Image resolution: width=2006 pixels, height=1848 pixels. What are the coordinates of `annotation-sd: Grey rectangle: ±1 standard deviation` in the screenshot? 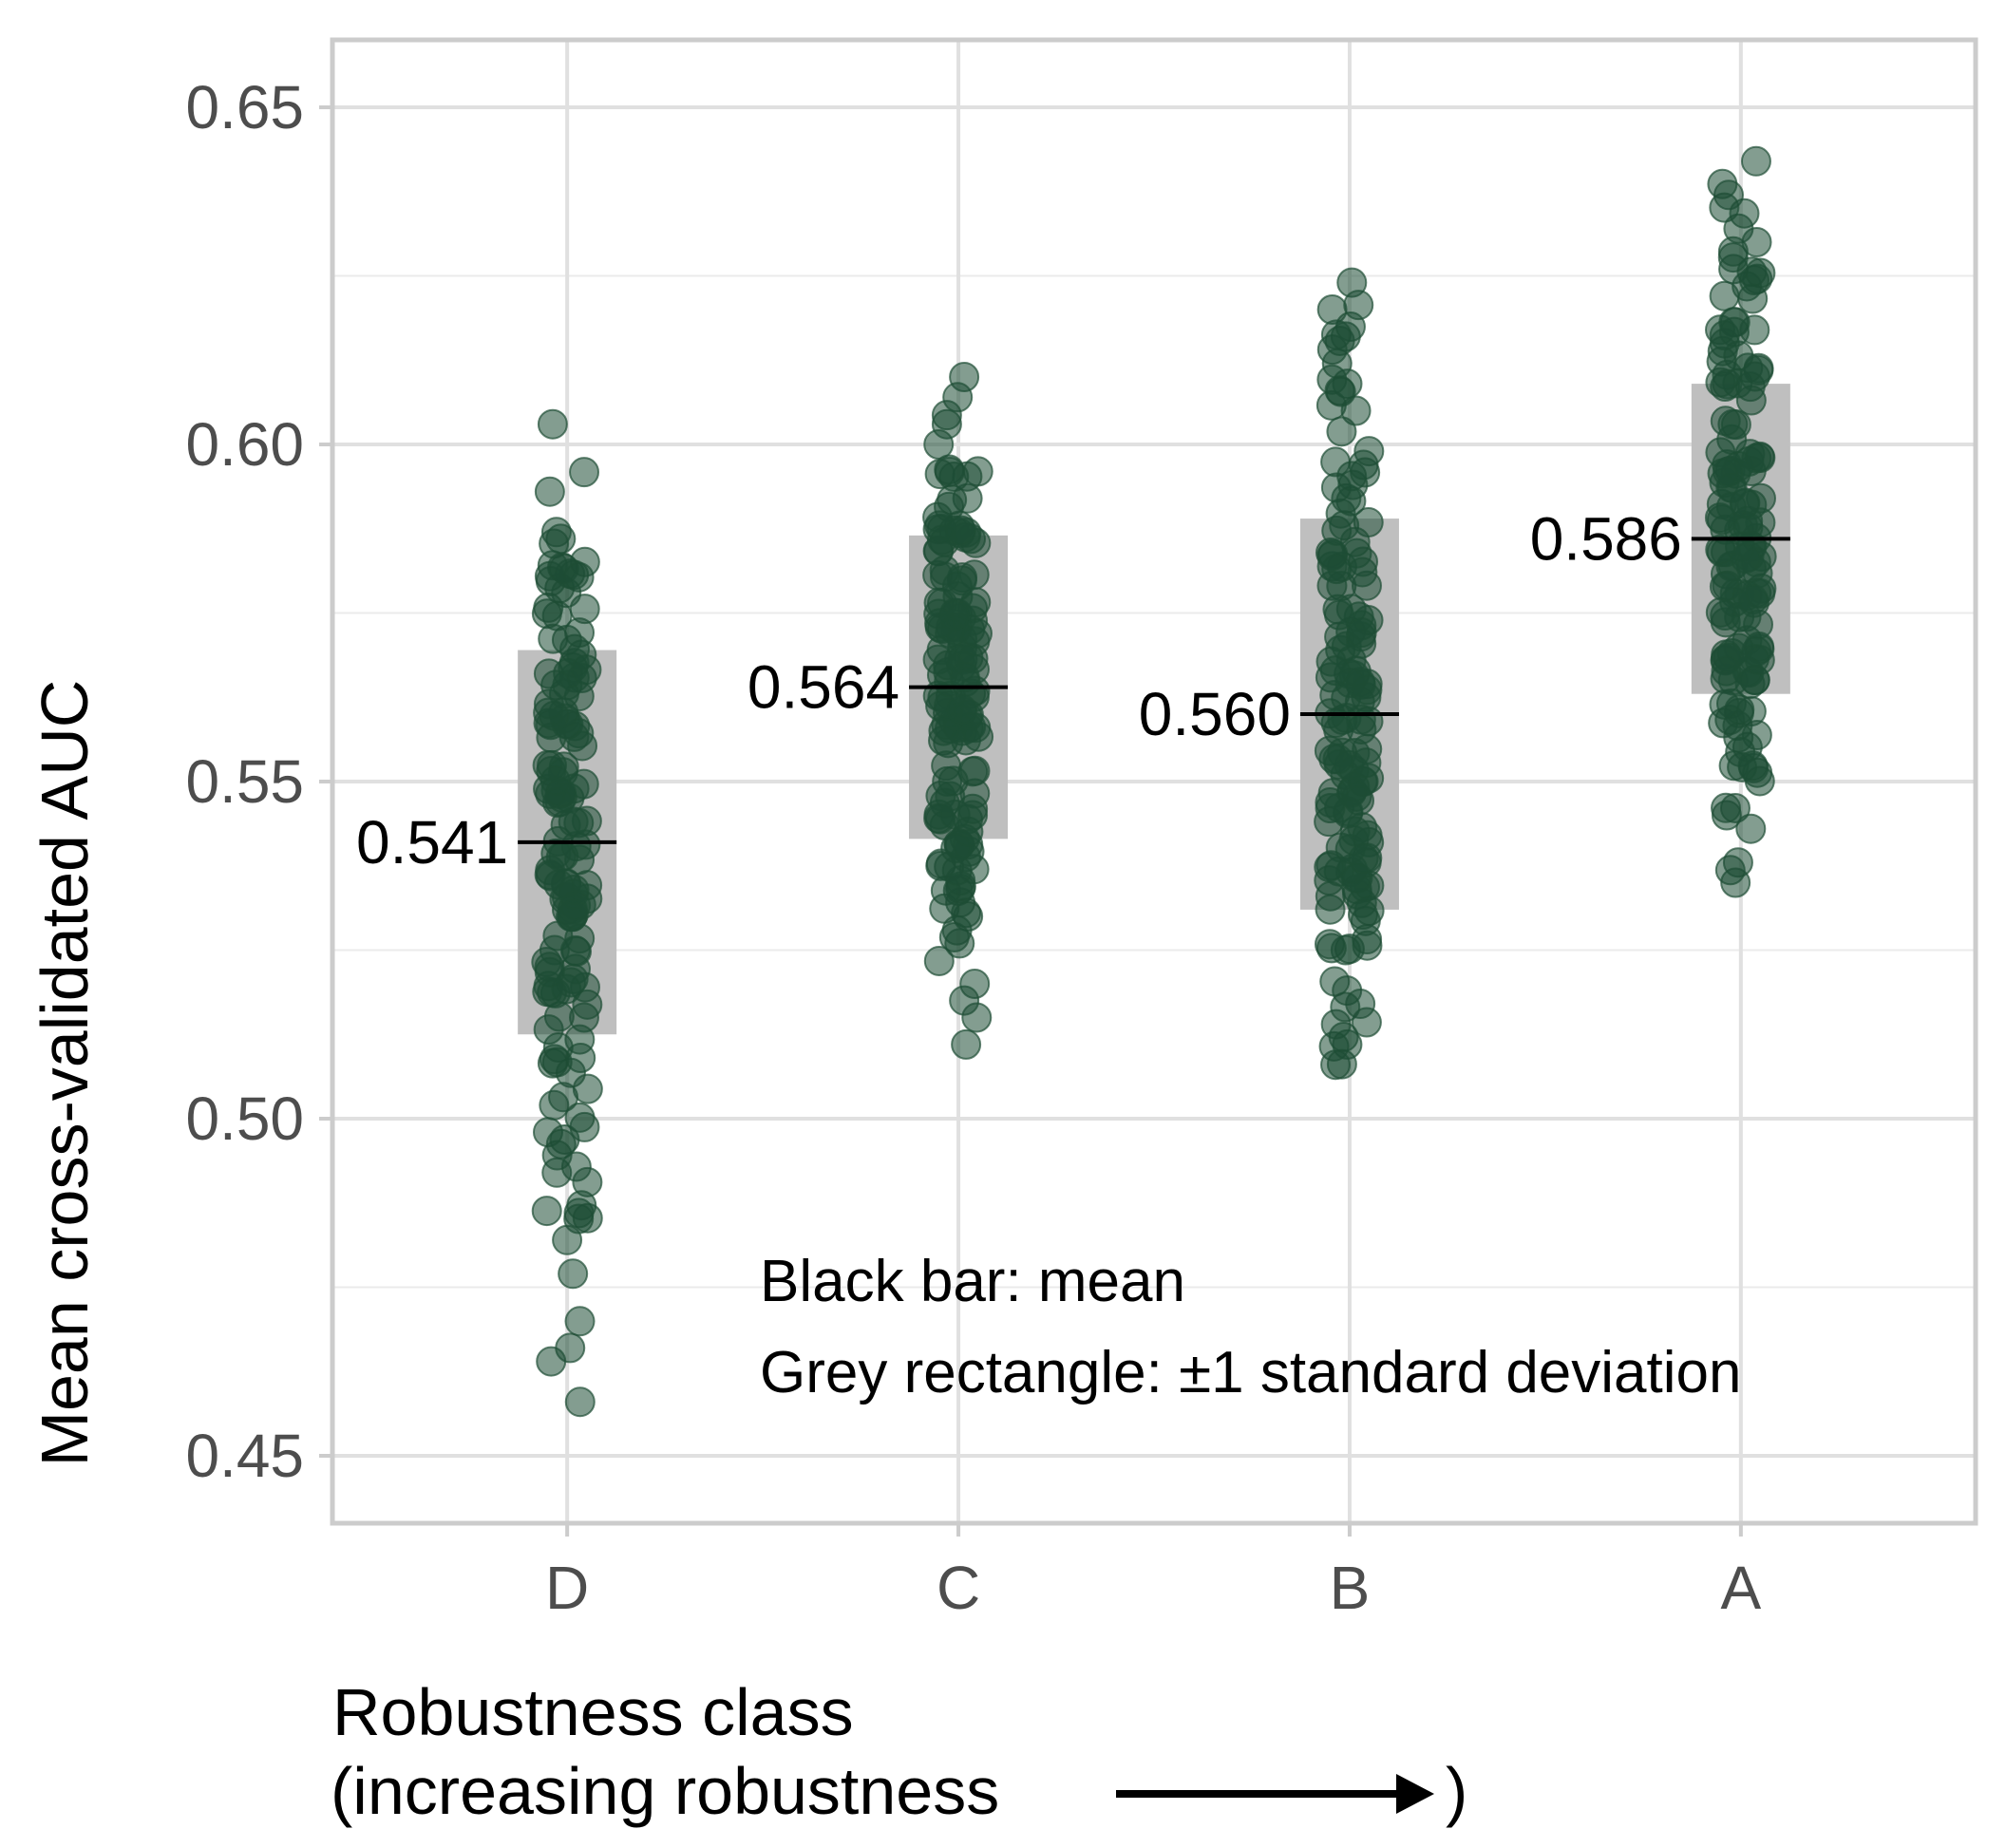 It's located at (1251, 1372).